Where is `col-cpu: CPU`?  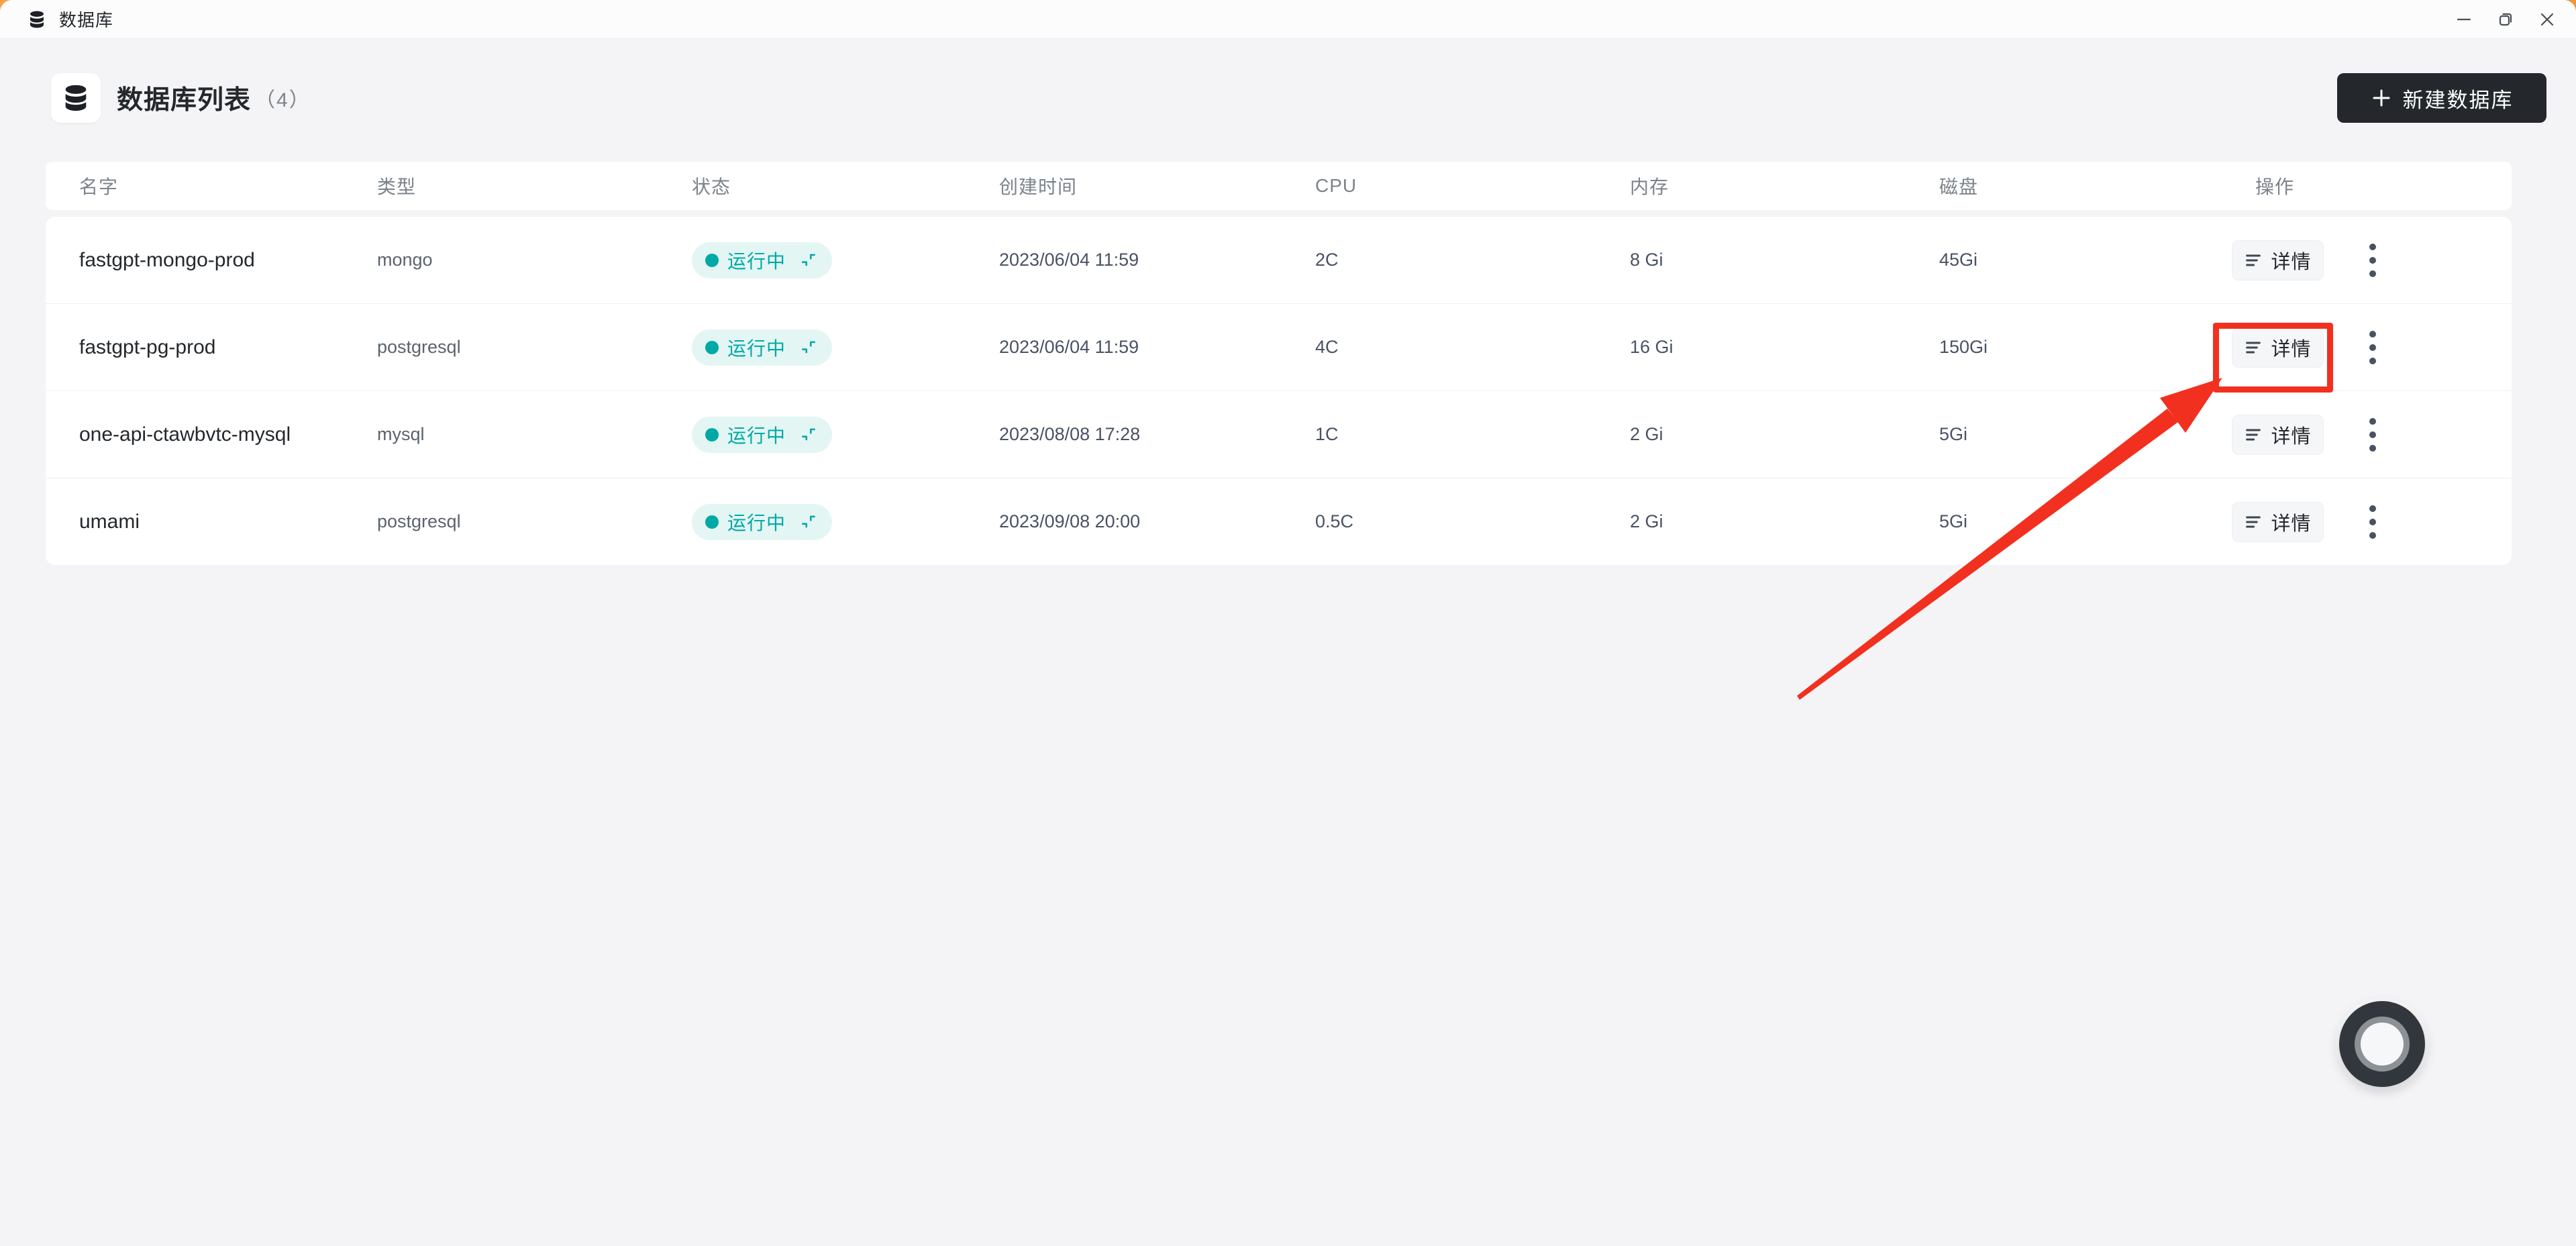
col-cpu: CPU is located at coordinates (1336, 185).